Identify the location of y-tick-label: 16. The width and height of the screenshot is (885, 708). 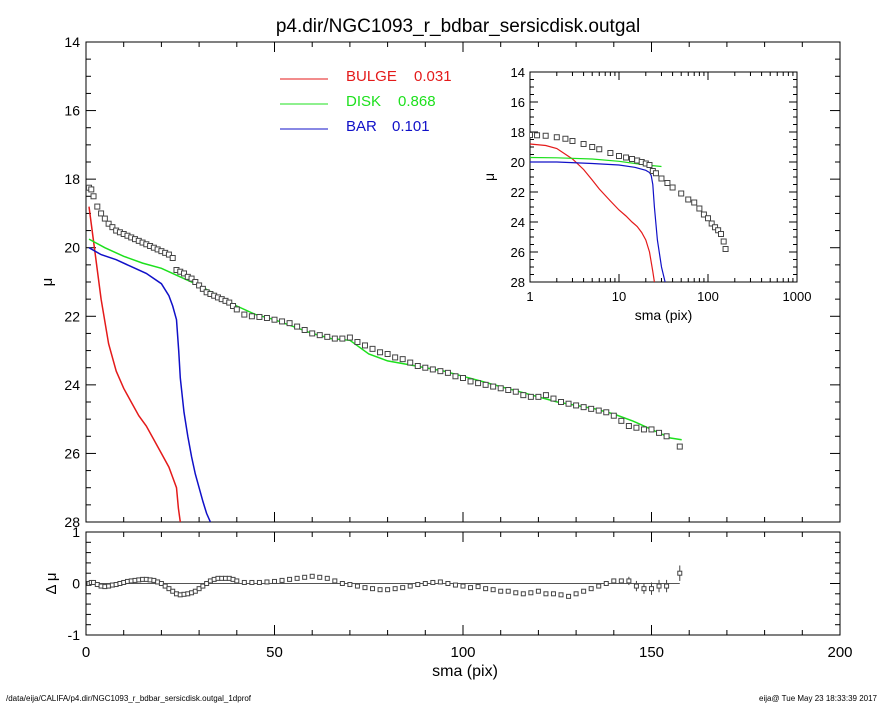
(72, 111).